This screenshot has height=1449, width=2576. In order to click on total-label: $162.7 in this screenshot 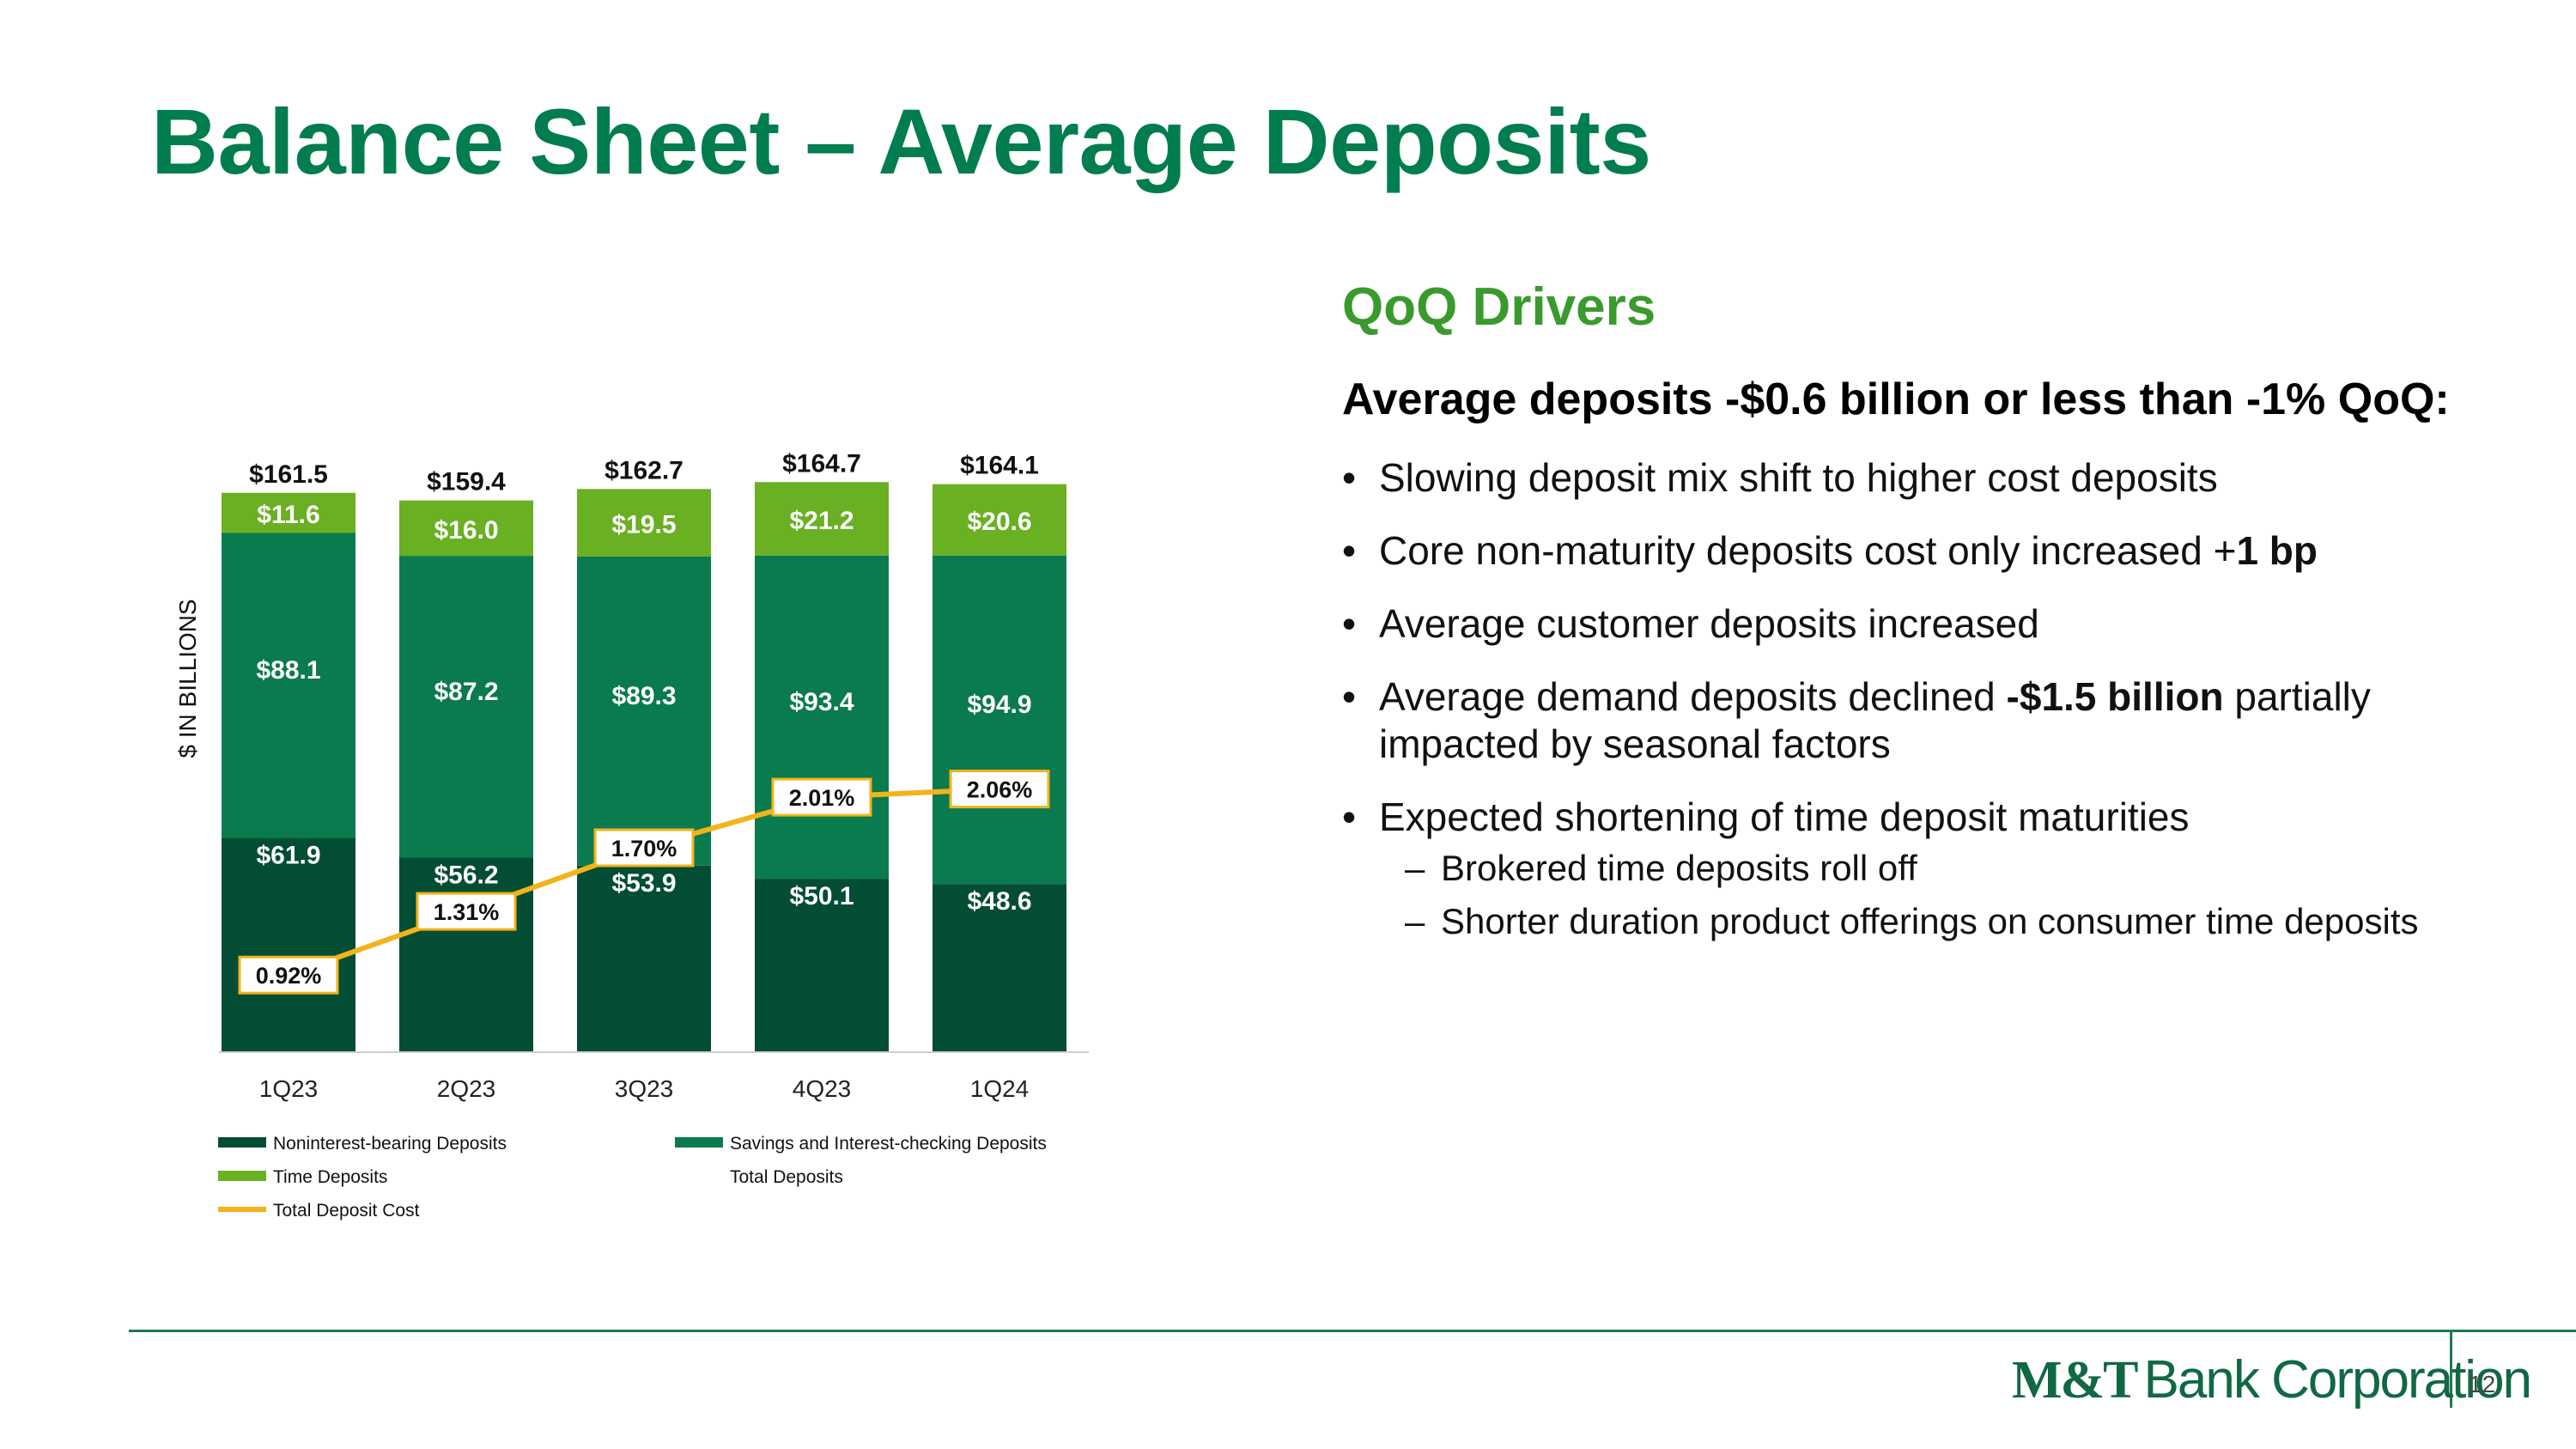, I will do `click(644, 470)`.